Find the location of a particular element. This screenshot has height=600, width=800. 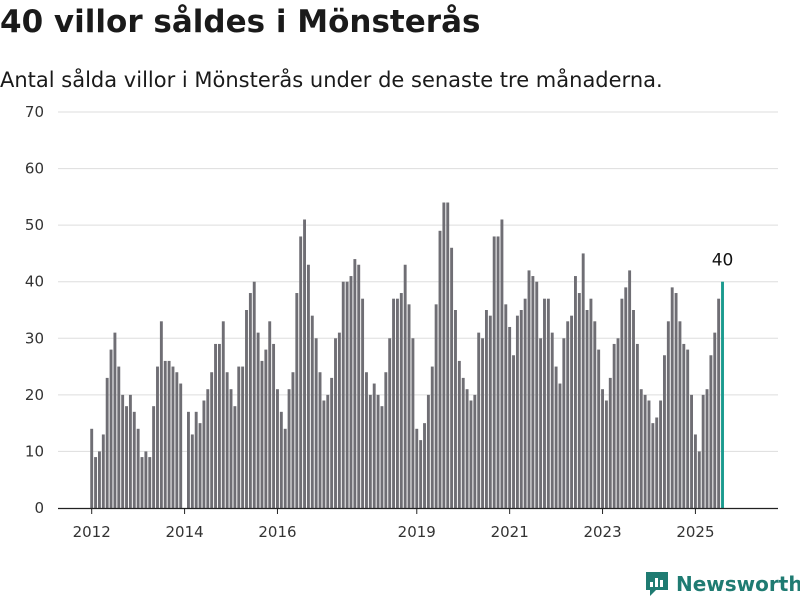

x-tick-label: 2014 is located at coordinates (184, 532).